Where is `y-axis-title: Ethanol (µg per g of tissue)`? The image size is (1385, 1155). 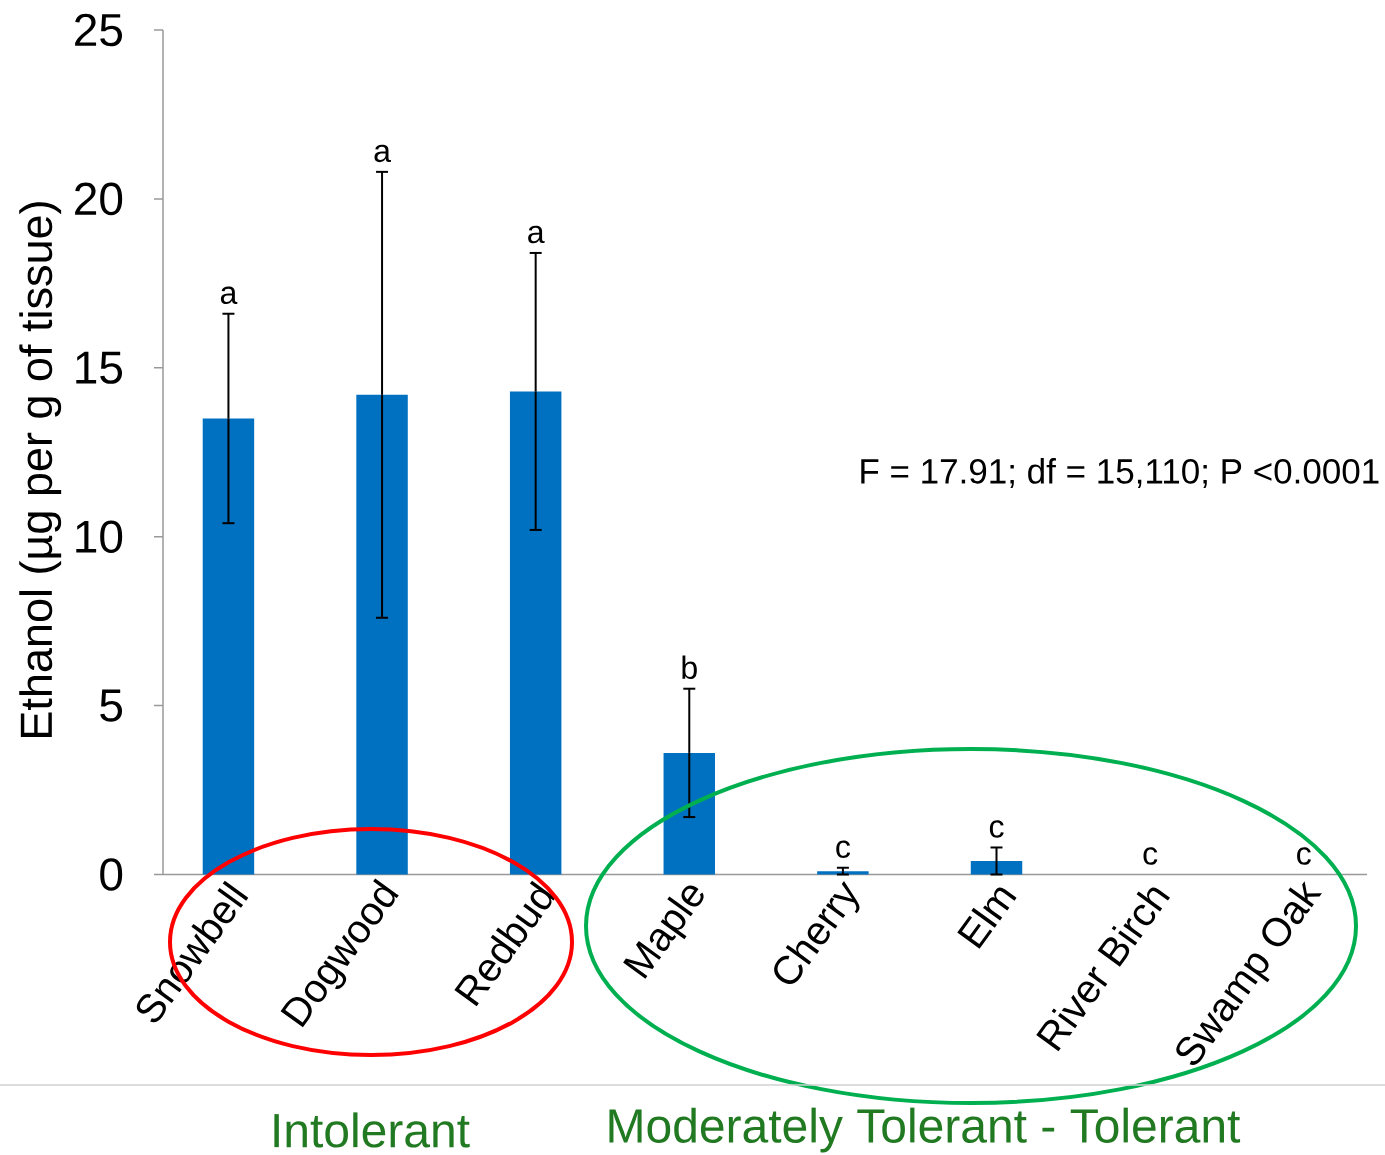
y-axis-title: Ethanol (µg per g of tissue) is located at coordinates (40, 469).